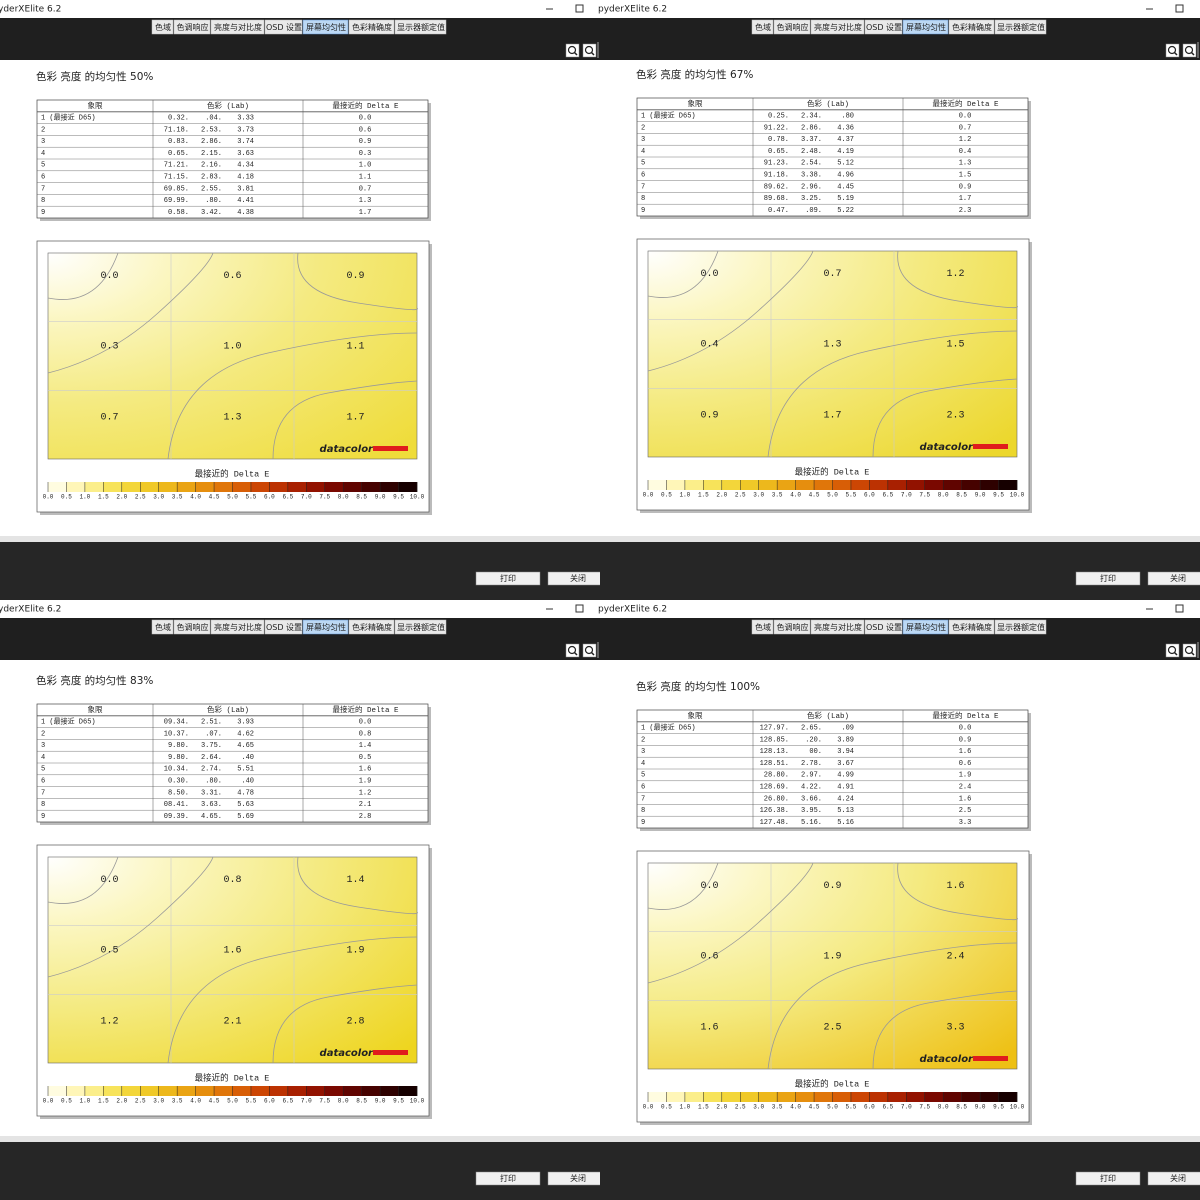 The height and width of the screenshot is (1200, 1200). What do you see at coordinates (832, 1027) in the screenshot?
I see `zone-value: 2.5` at bounding box center [832, 1027].